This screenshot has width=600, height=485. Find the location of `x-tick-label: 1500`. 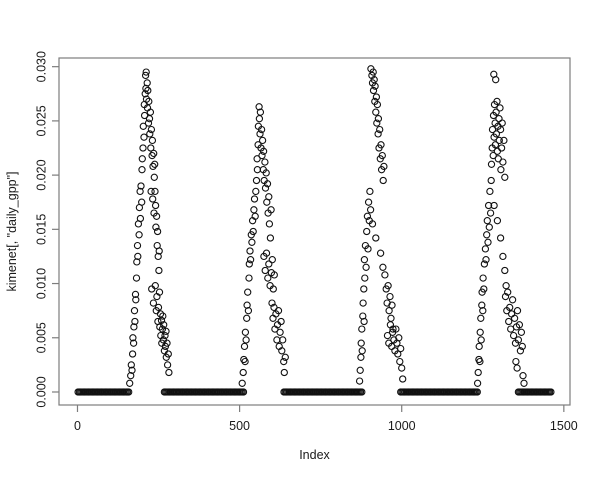

x-tick-label: 1500 is located at coordinates (564, 426).